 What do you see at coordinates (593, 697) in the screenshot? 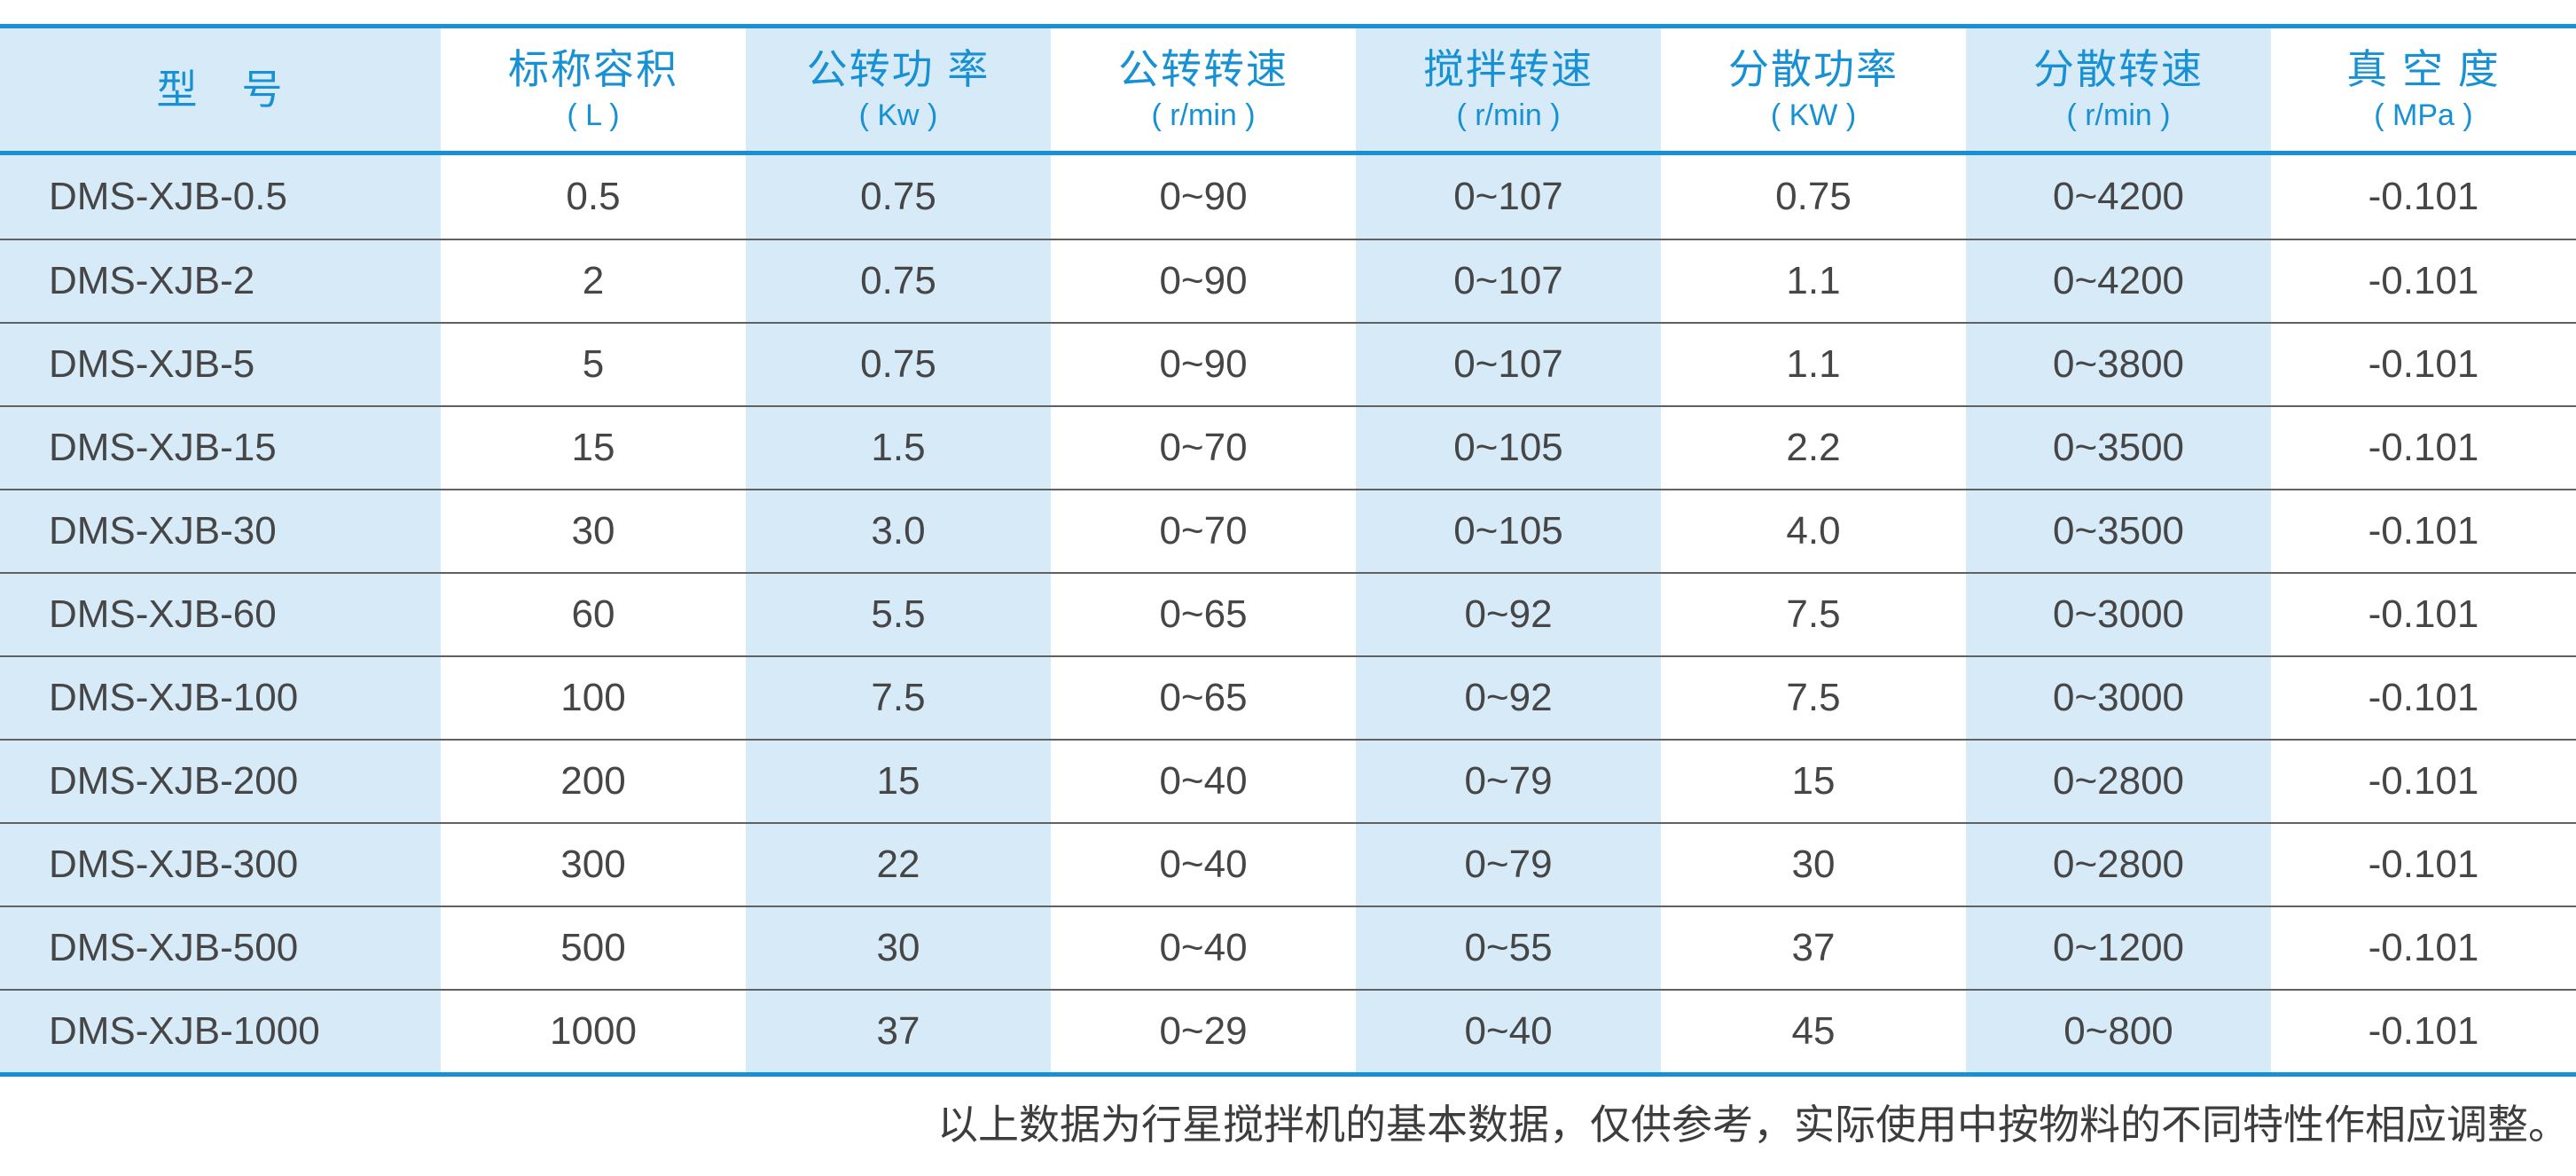
I see `value-cell: 100` at bounding box center [593, 697].